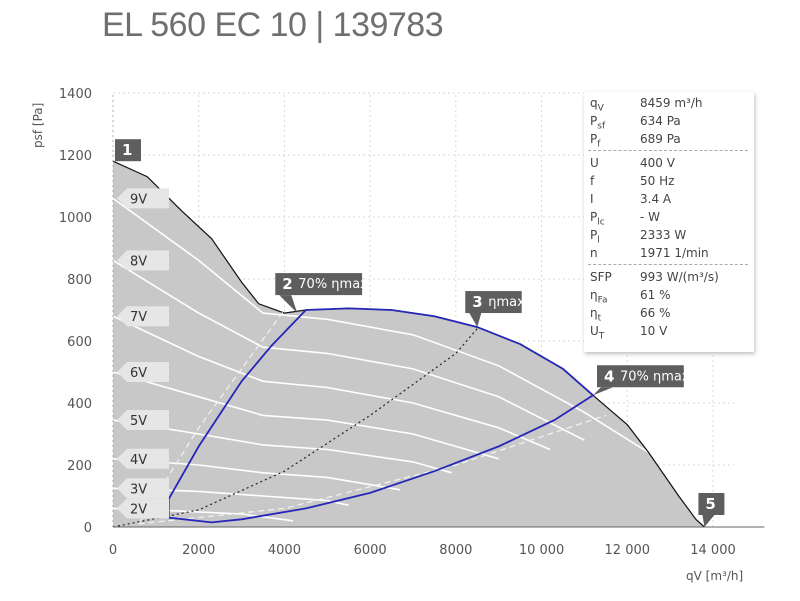 Image resolution: width=800 pixels, height=601 pixels. Describe the element at coordinates (138, 421) in the screenshot. I see `voltage-label: 5V` at that location.